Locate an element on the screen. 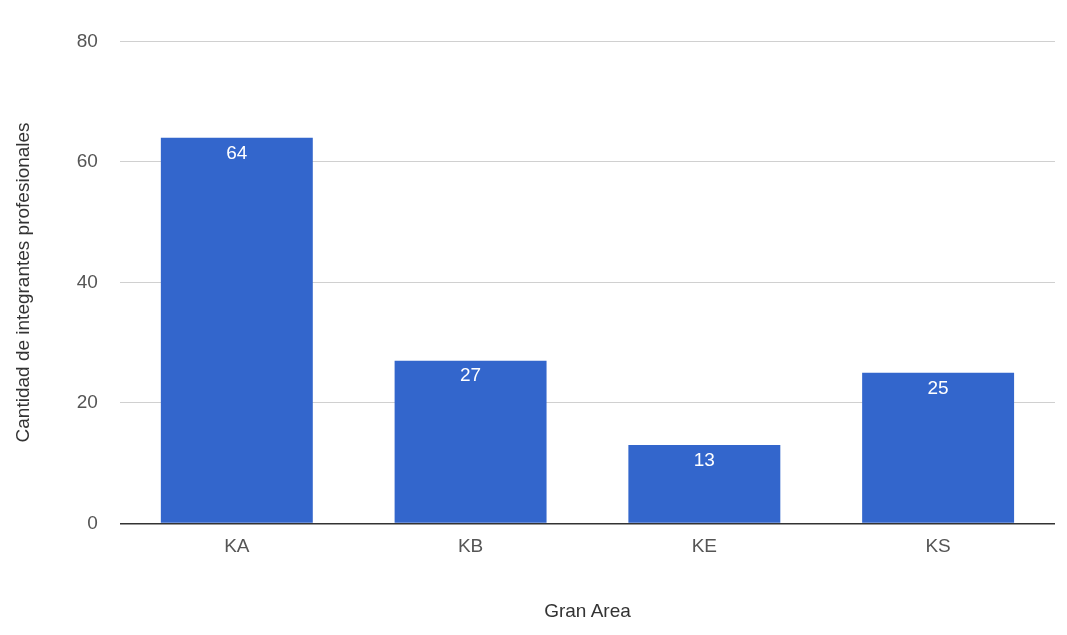 The image size is (1067, 635). data-label: 13 is located at coordinates (704, 459).